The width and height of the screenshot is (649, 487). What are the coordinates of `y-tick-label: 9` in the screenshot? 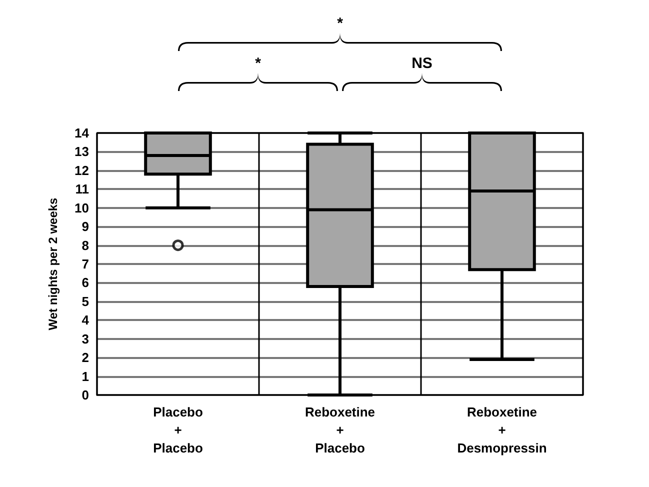 It's located at (85, 226).